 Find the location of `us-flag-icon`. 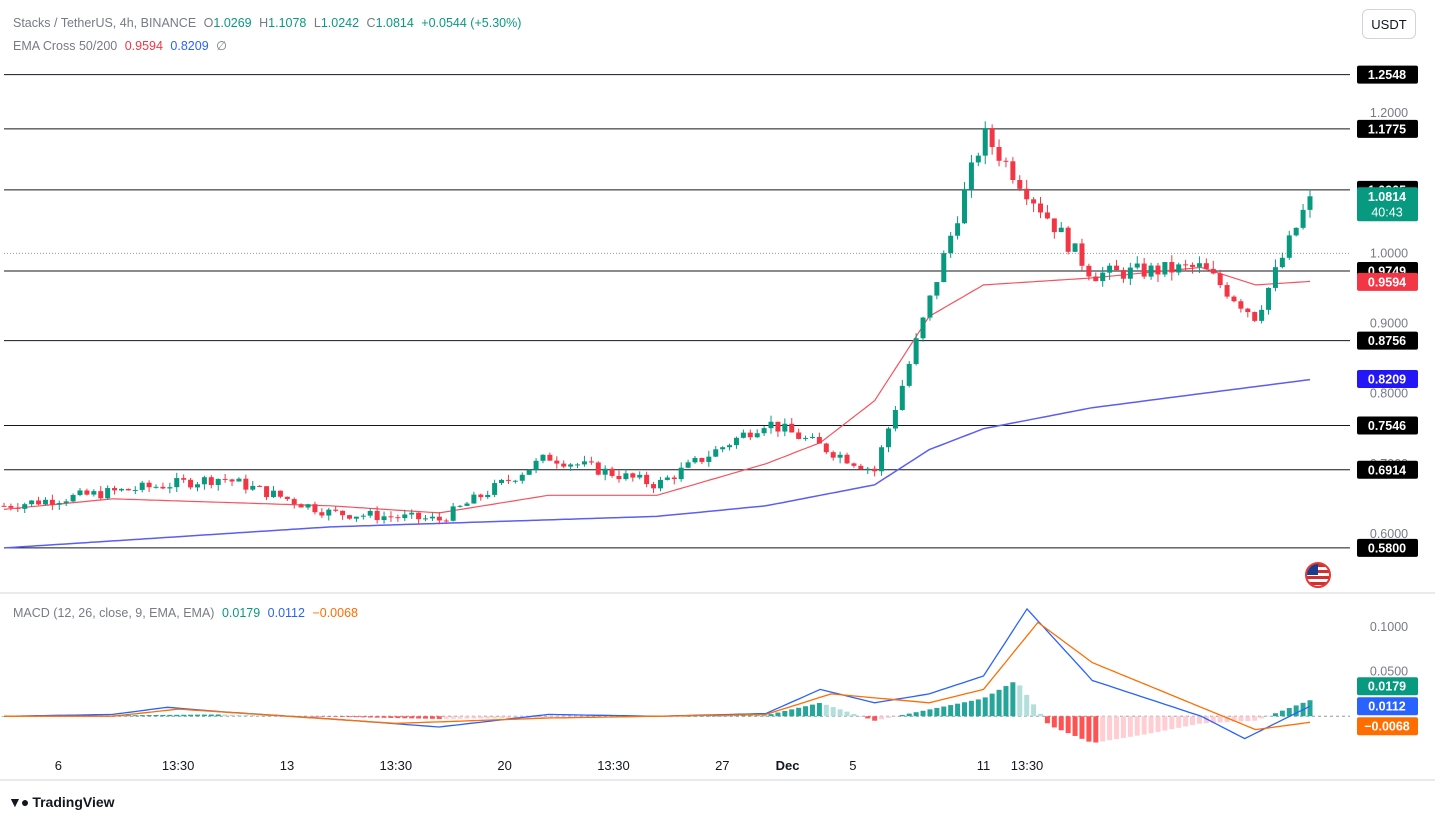

us-flag-icon is located at coordinates (1318, 575).